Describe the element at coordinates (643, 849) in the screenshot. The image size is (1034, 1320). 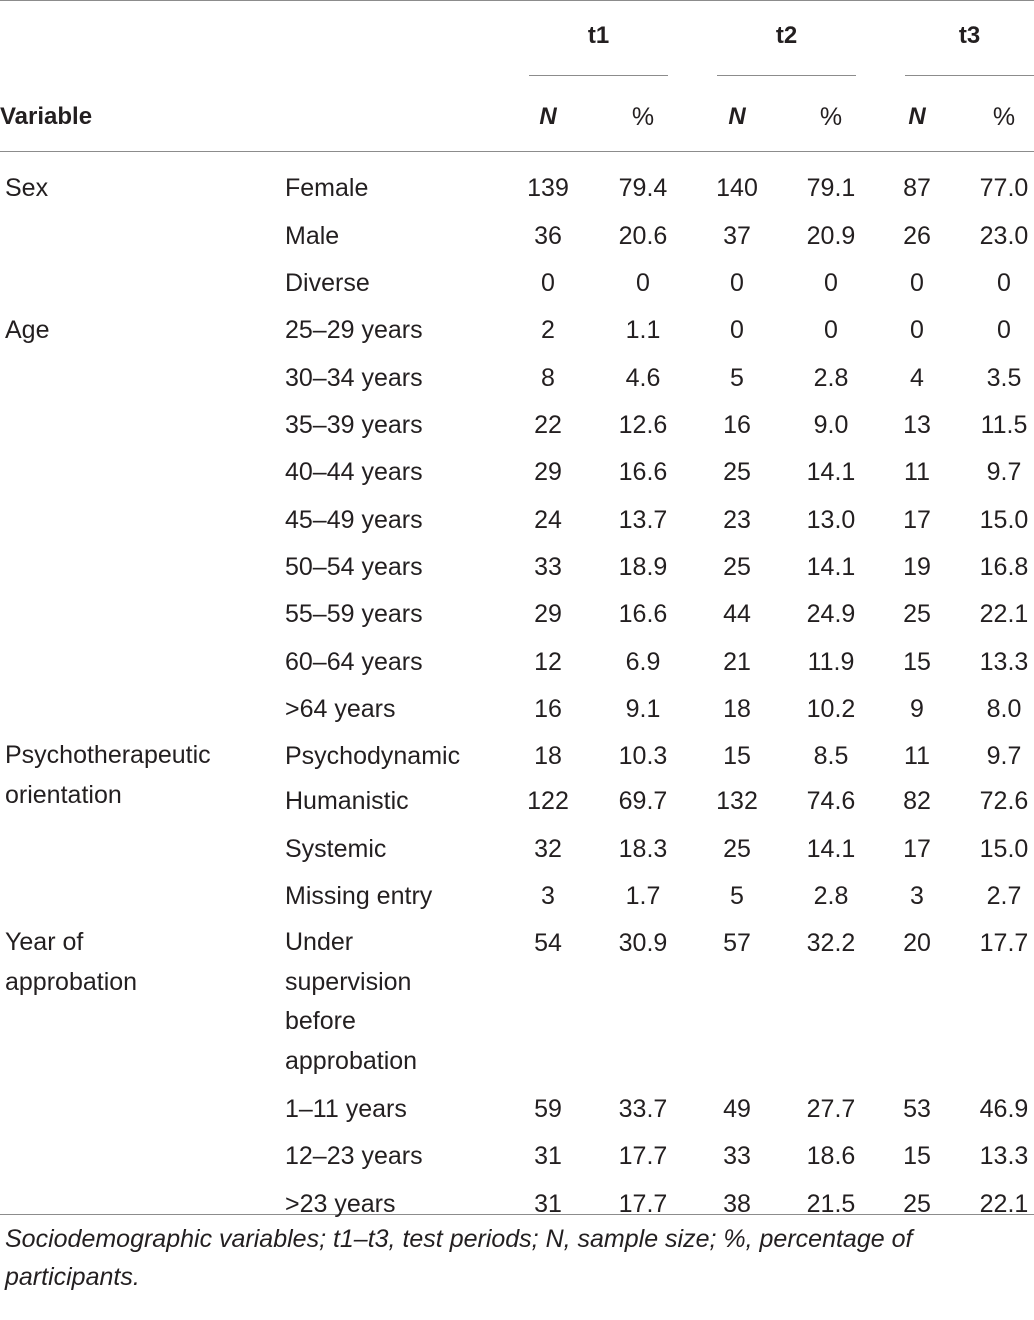
I see `table-cell: 18.3` at that location.